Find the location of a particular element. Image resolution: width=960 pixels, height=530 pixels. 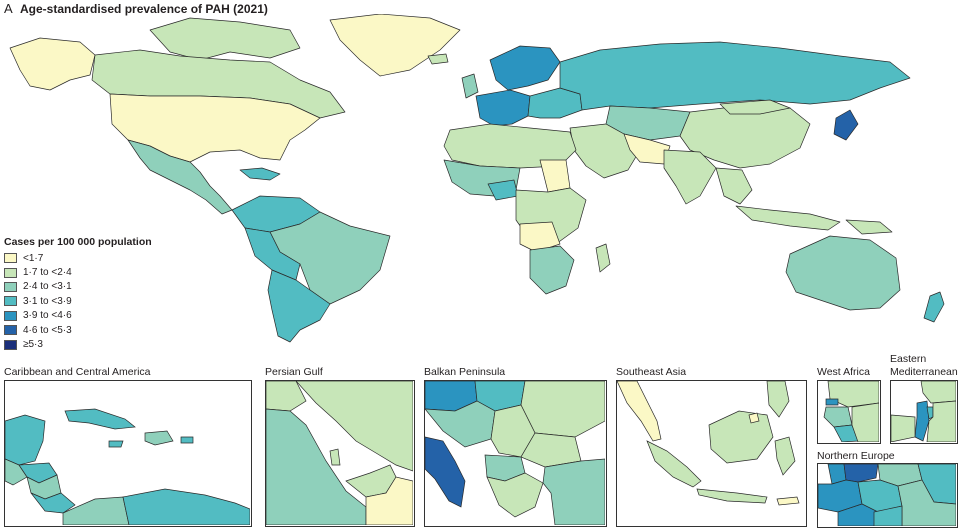

legend-title: Cases per 100 000 population is located at coordinates (78, 242).